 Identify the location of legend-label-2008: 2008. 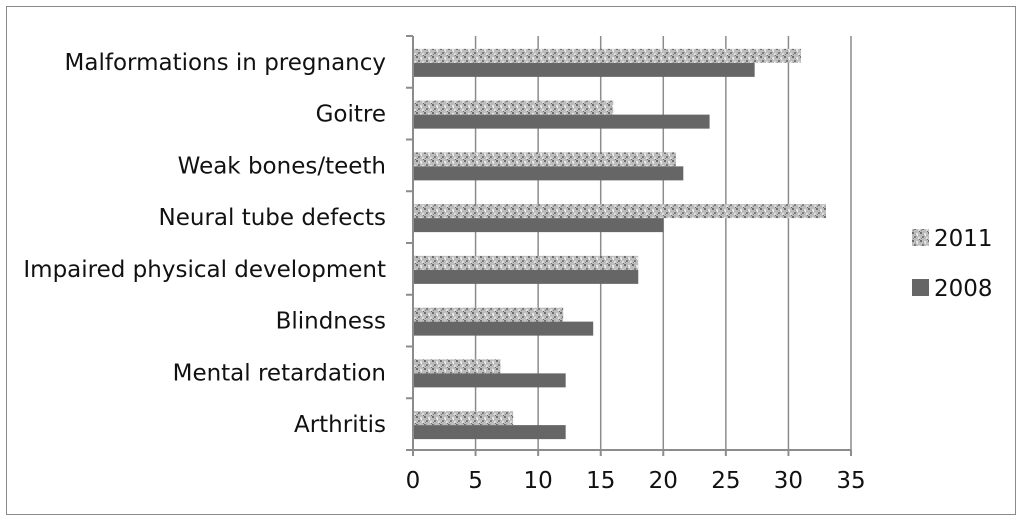
(963, 289).